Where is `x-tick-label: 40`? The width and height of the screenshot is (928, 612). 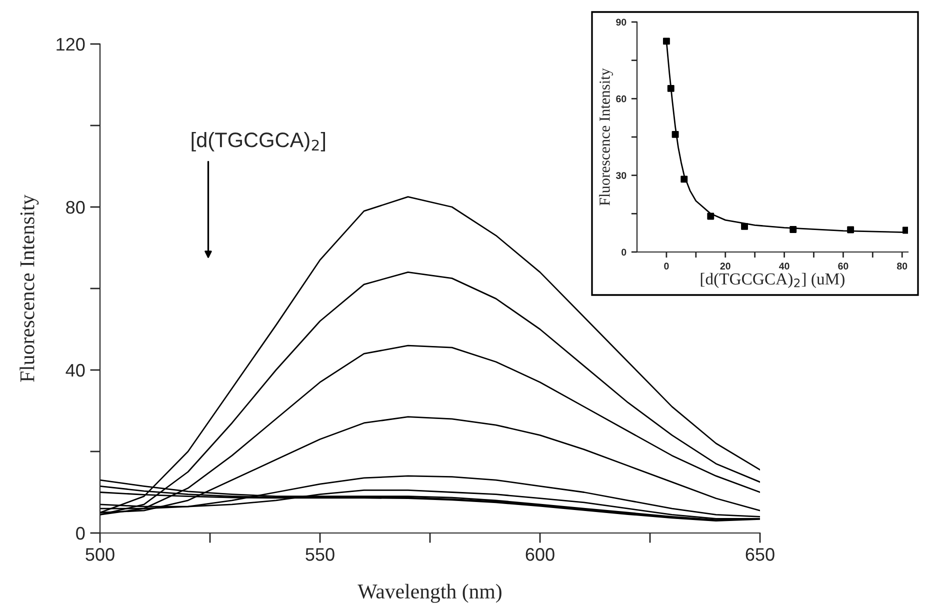
x-tick-label: 40 is located at coordinates (784, 266).